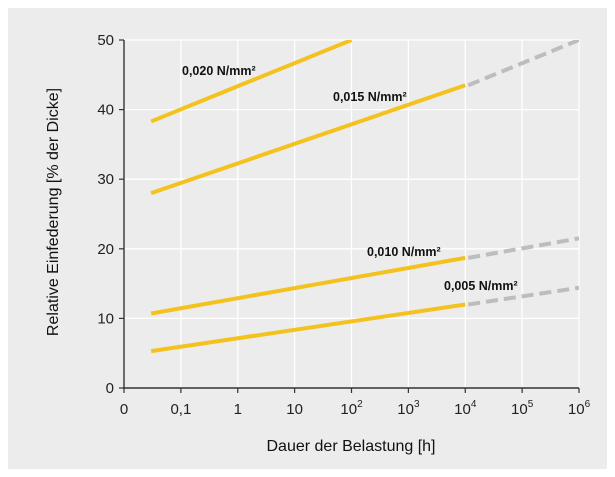 The height and width of the screenshot is (477, 615). What do you see at coordinates (105, 179) in the screenshot?
I see `y-tick-label: 30` at bounding box center [105, 179].